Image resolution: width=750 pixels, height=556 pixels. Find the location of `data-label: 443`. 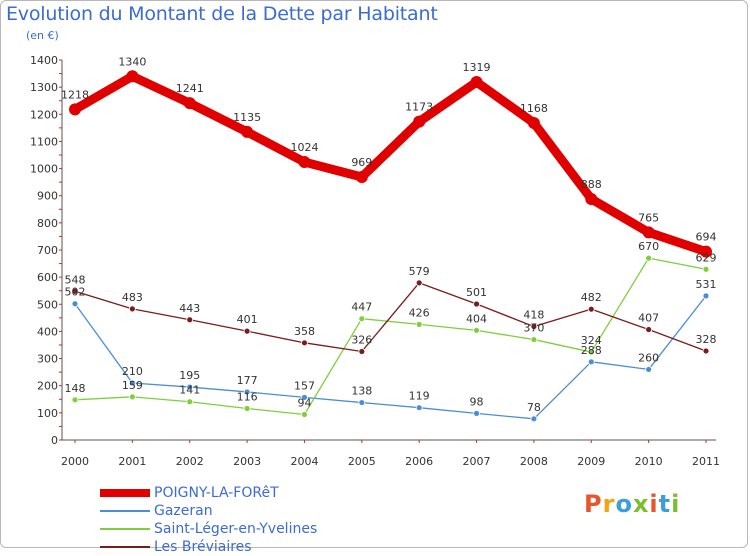

data-label: 443 is located at coordinates (189, 308).